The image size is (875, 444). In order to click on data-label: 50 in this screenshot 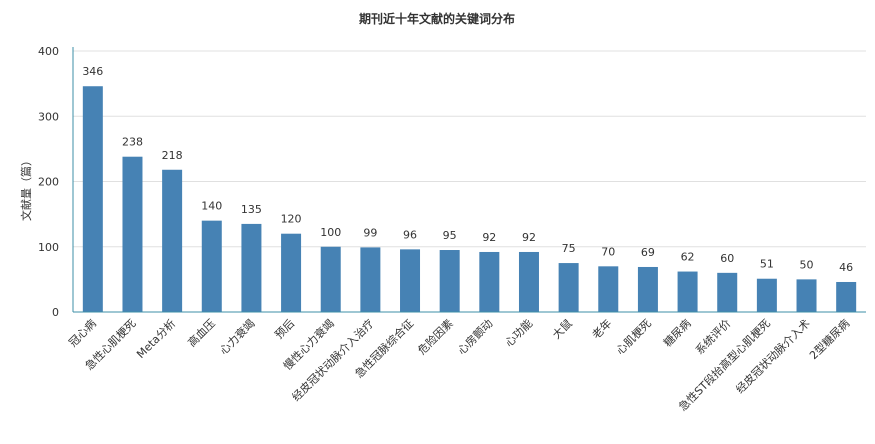, I will do `click(807, 264)`.